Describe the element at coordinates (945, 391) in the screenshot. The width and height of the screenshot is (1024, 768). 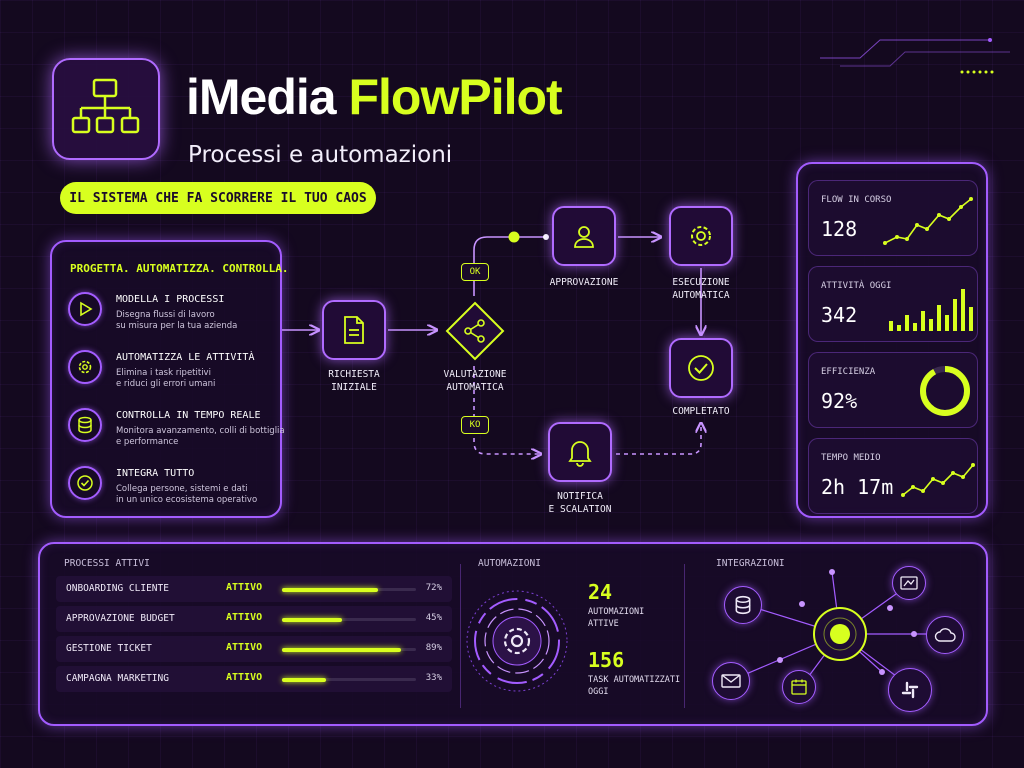
I see `efficiency-ring` at that location.